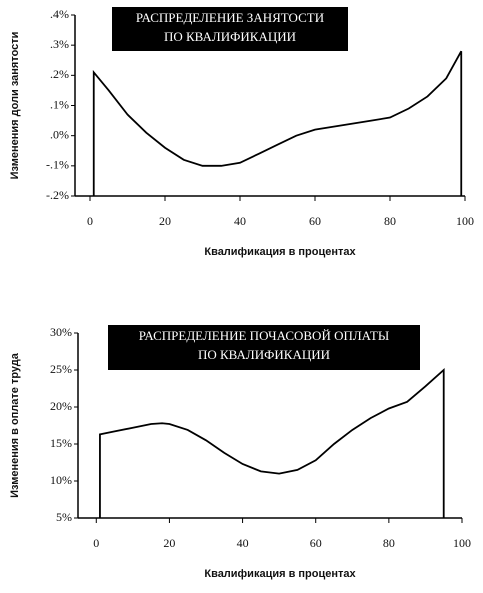 The height and width of the screenshot is (593, 483). Describe the element at coordinates (59, 44) in the screenshot. I see `y-tick-label: .3%` at that location.